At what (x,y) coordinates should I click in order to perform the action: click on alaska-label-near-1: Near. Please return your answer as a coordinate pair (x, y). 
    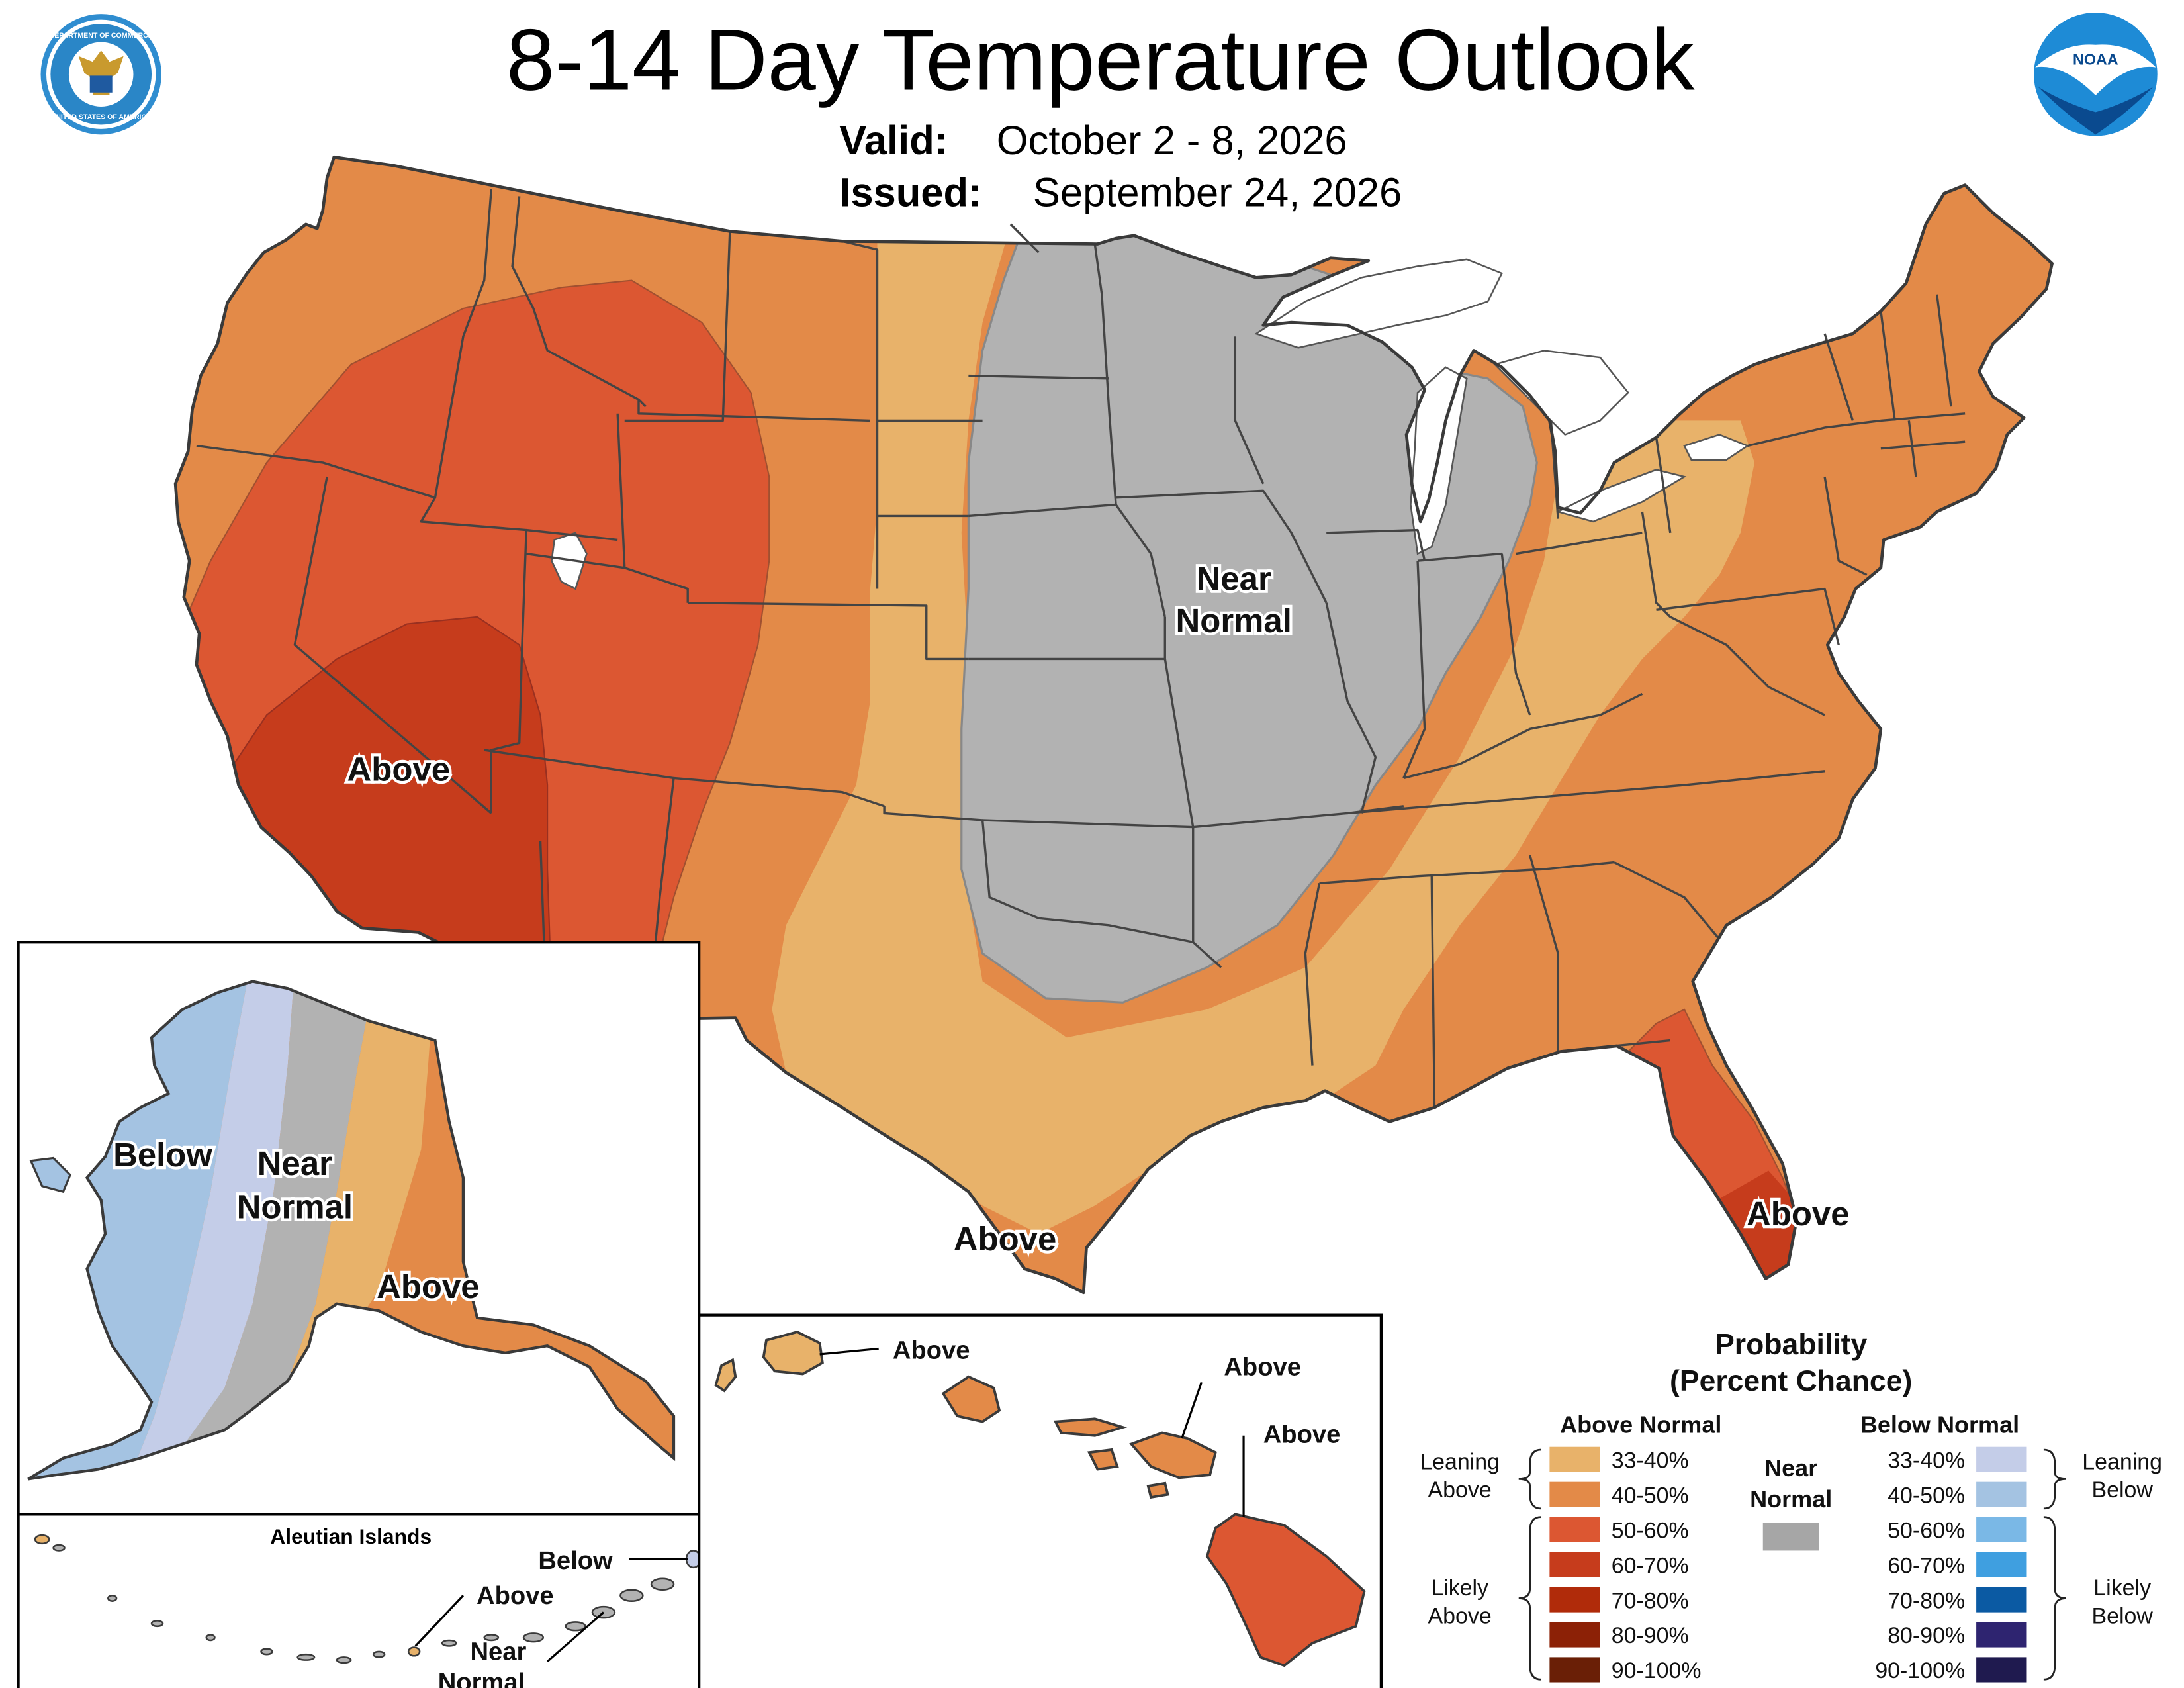
    Looking at the image, I should click on (294, 1163).